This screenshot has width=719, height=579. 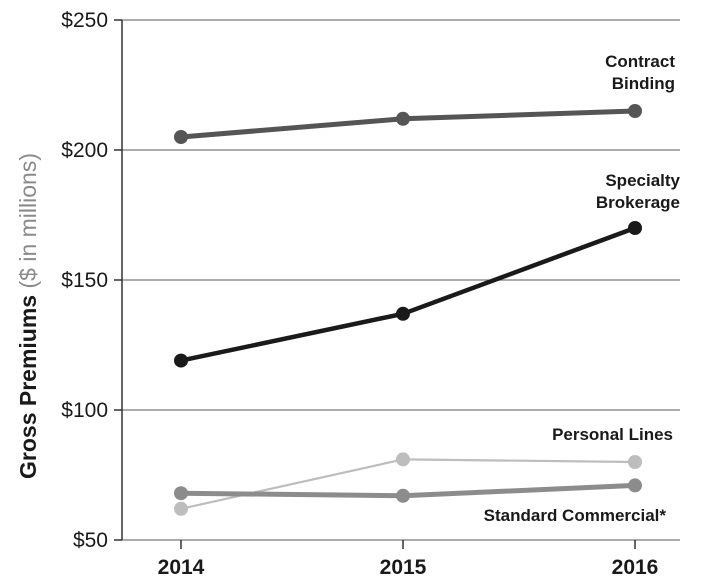 What do you see at coordinates (640, 72) in the screenshot?
I see `series-label: Contract Binding` at bounding box center [640, 72].